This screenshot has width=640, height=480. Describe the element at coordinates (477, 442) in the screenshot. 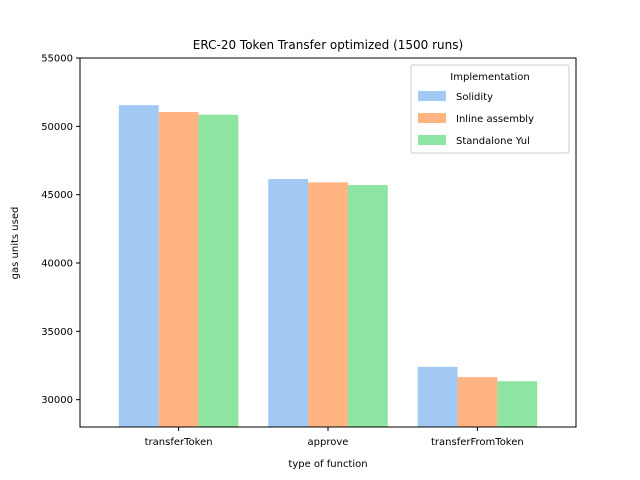

I see `x-tick-label: transferFromToken` at that location.